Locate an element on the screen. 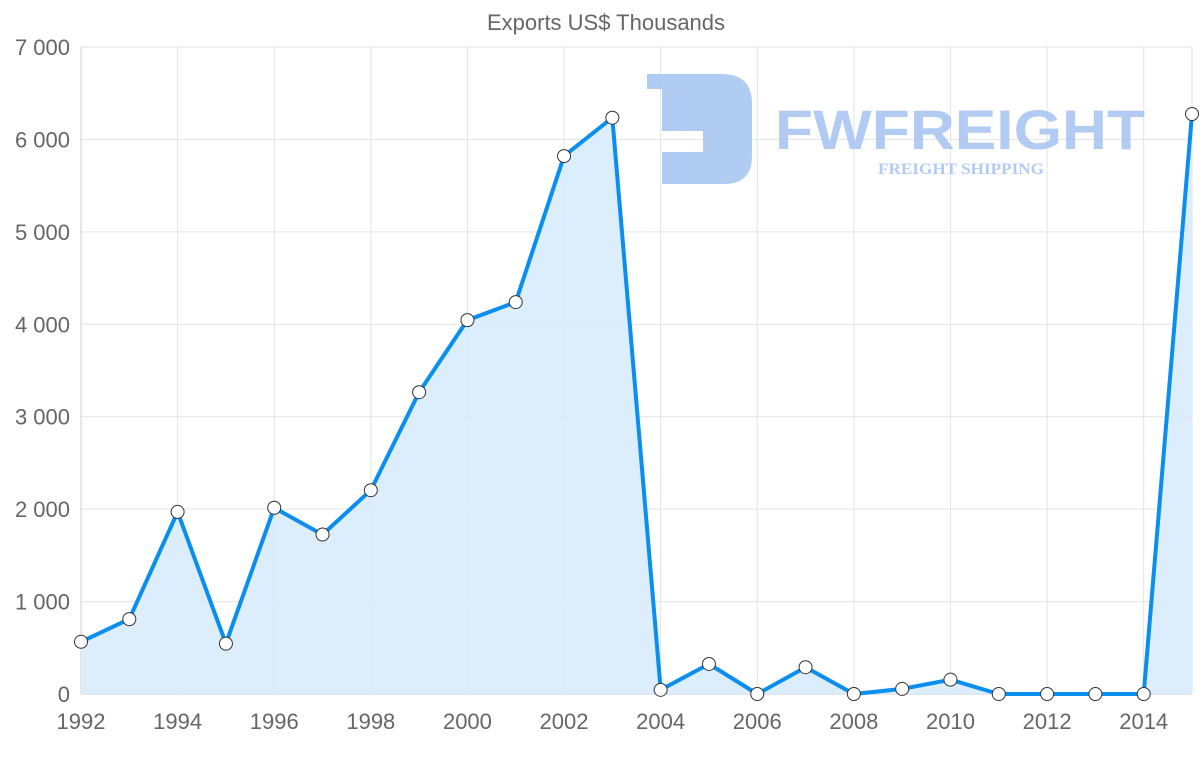 The height and width of the screenshot is (763, 1200). y-tick-label: 5 000 is located at coordinates (42, 232).